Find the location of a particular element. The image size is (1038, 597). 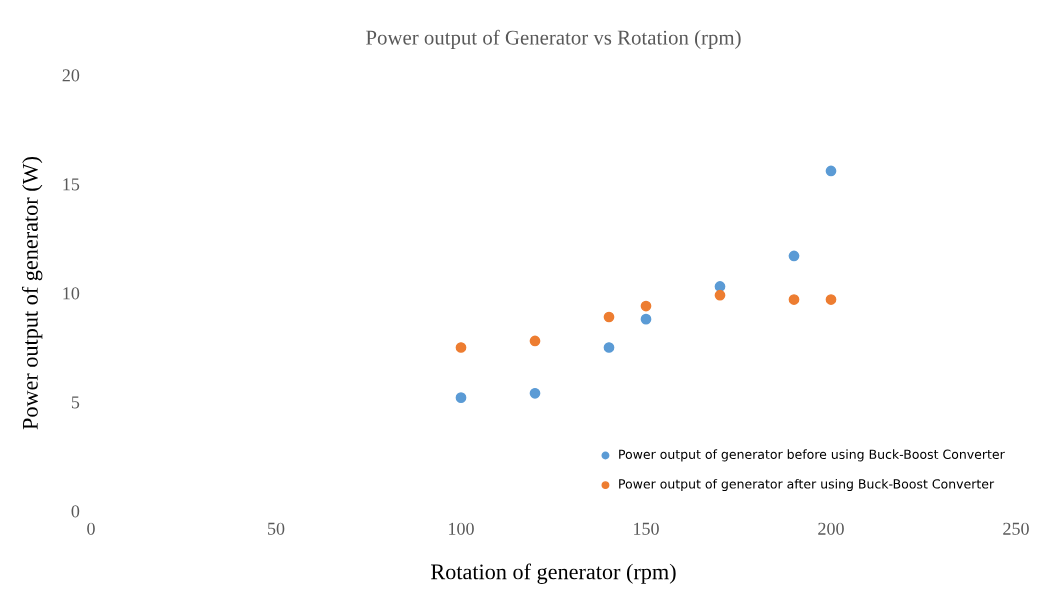

x-tick-label: 200 is located at coordinates (831, 528).